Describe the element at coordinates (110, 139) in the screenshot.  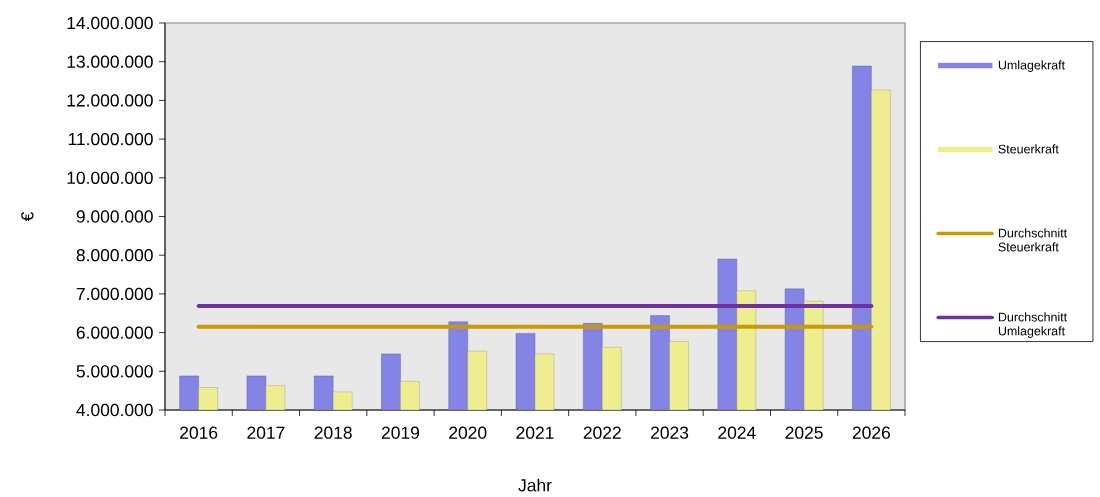
I see `y-tick-label: 11.000.000` at that location.